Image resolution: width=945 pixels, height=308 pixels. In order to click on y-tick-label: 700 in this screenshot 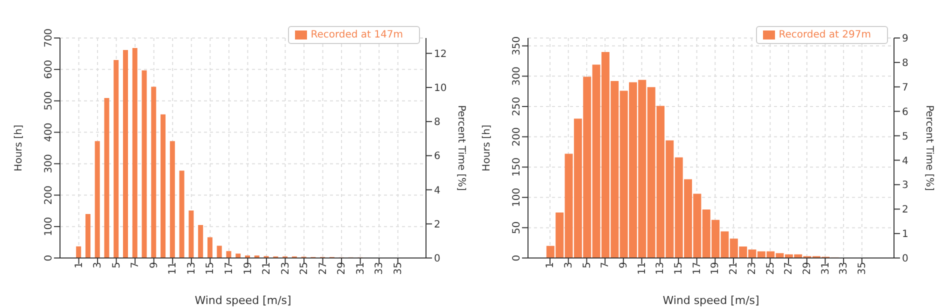, I will do `click(49, 38)`.